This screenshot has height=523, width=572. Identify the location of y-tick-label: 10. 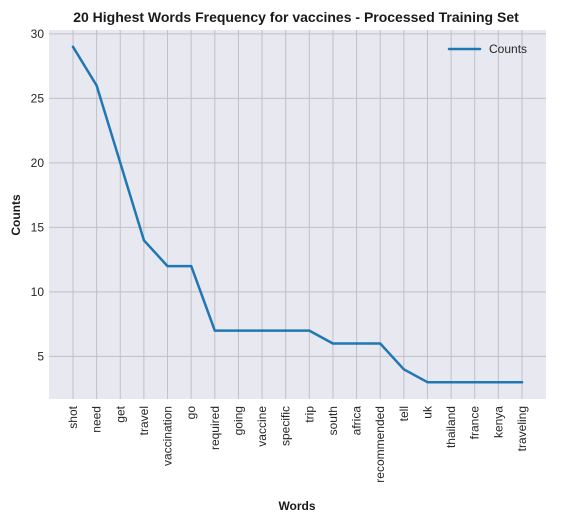
(38, 292).